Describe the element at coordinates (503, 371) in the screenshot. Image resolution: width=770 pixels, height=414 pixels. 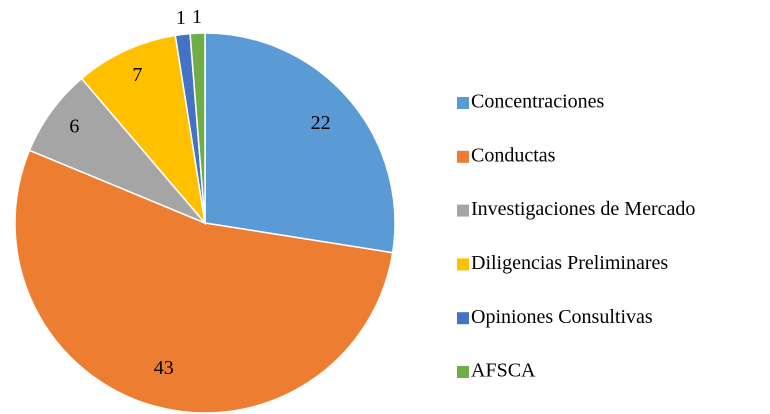
I see `legend-label: AFSCA` at that location.